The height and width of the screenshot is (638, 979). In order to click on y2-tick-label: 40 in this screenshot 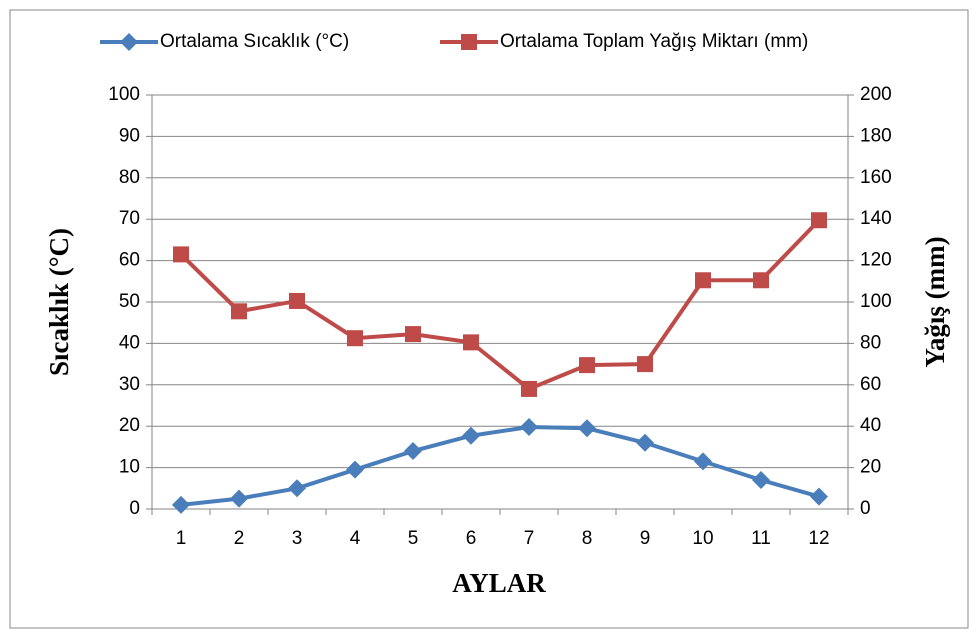, I will do `click(870, 425)`.